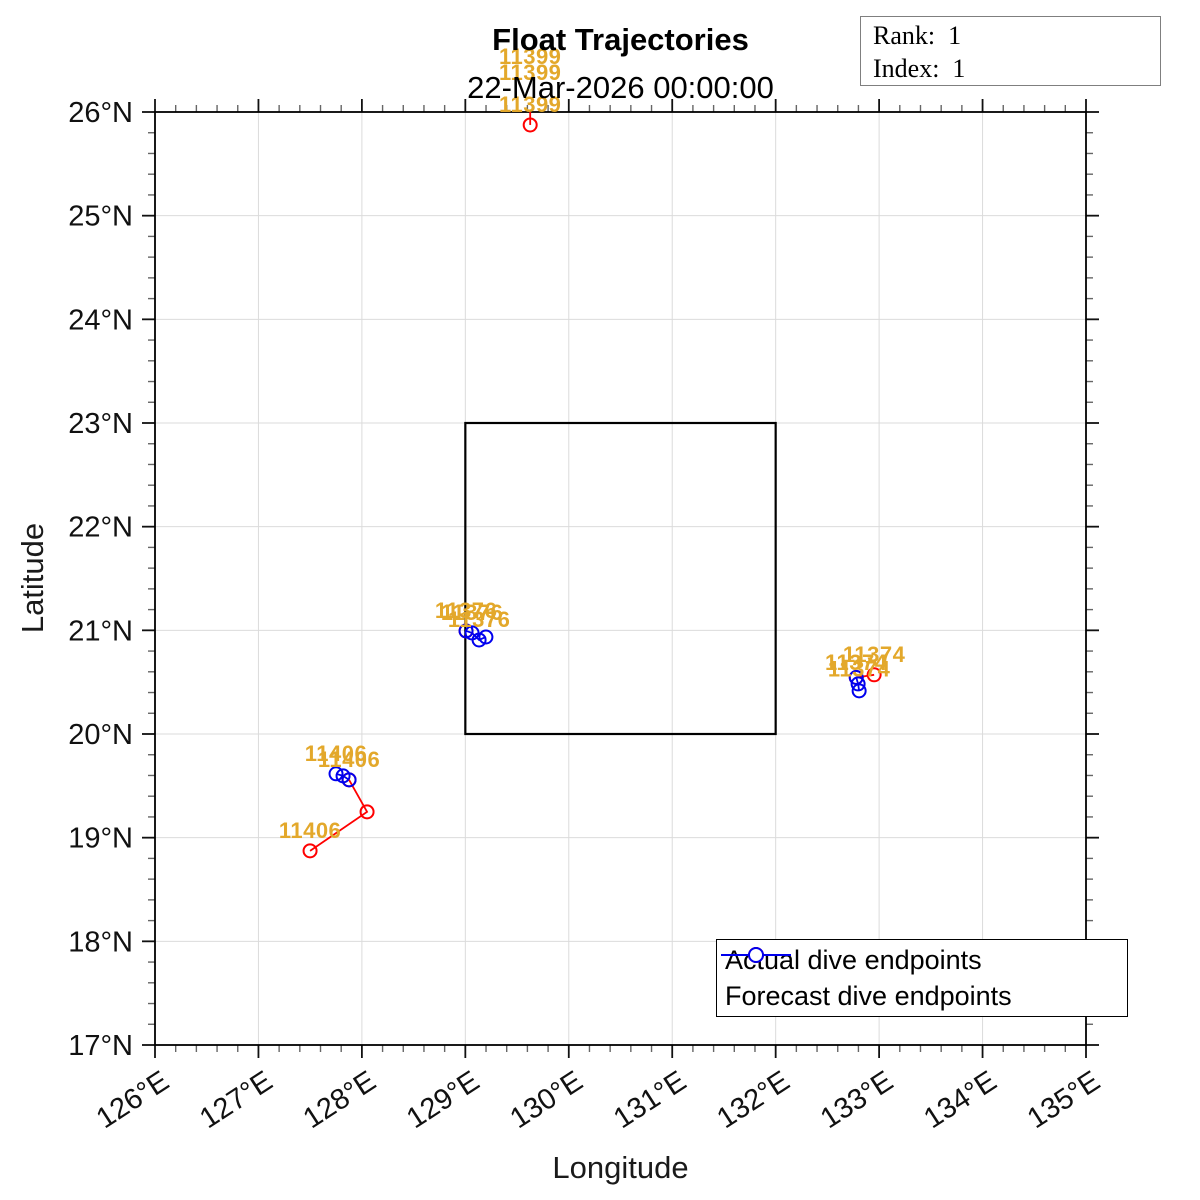 The width and height of the screenshot is (1200, 1200). What do you see at coordinates (620, 1167) in the screenshot?
I see `x-axis-label: Longitude` at bounding box center [620, 1167].